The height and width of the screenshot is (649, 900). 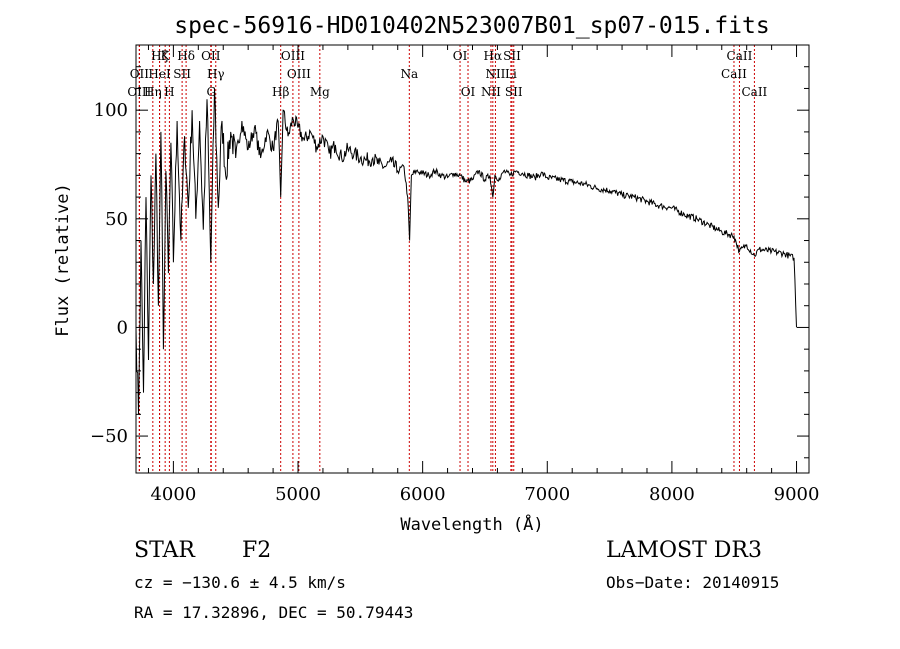 I want to click on x-tick-label-0: 4000, so click(x=173, y=494).